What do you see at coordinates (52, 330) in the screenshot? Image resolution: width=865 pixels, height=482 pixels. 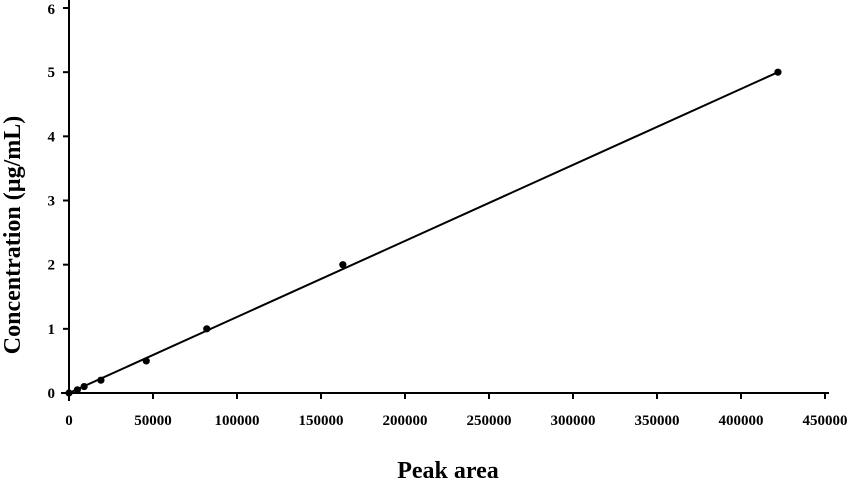 I see `y-tick-label: 1` at bounding box center [52, 330].